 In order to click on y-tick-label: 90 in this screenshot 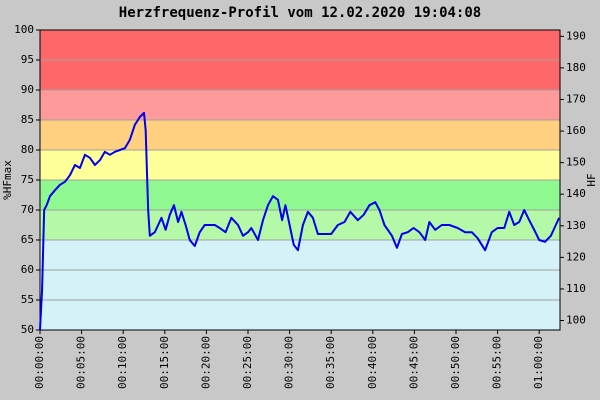, I will do `click(27, 89)`.